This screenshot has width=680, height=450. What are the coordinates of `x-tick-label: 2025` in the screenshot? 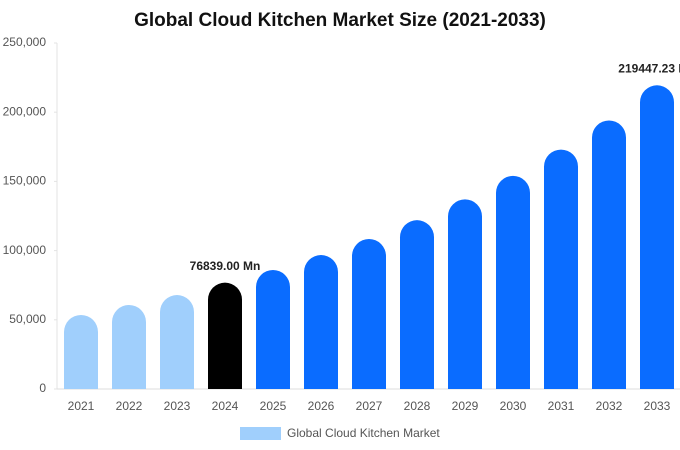 It's located at (273, 406).